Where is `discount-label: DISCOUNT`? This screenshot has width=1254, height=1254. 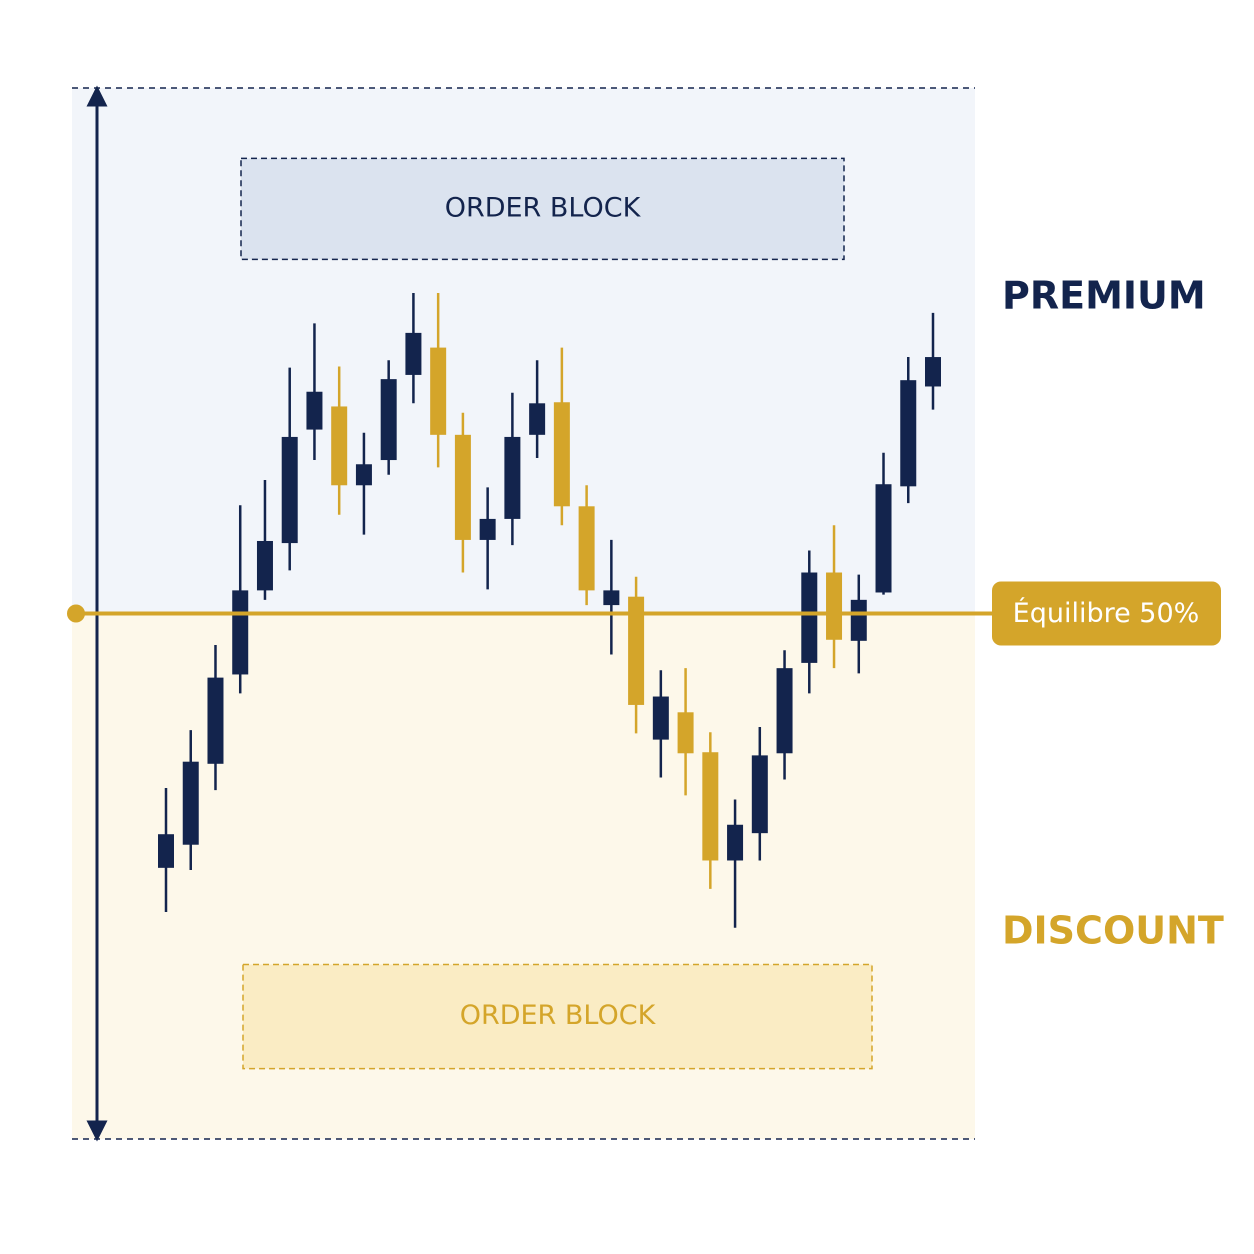
discount-label: DISCOUNT is located at coordinates (1113, 931).